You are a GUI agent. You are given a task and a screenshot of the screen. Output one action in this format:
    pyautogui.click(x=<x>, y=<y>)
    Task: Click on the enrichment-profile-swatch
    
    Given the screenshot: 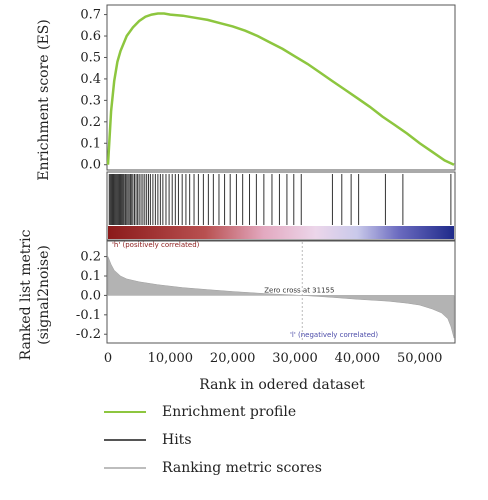 What is the action you would take?
    pyautogui.click(x=125, y=412)
    